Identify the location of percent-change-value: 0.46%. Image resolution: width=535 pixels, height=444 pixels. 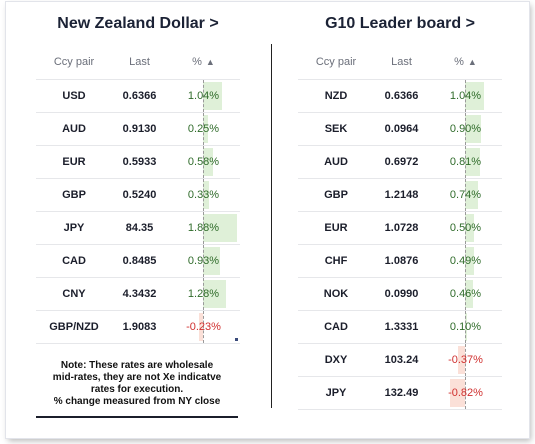
(465, 294).